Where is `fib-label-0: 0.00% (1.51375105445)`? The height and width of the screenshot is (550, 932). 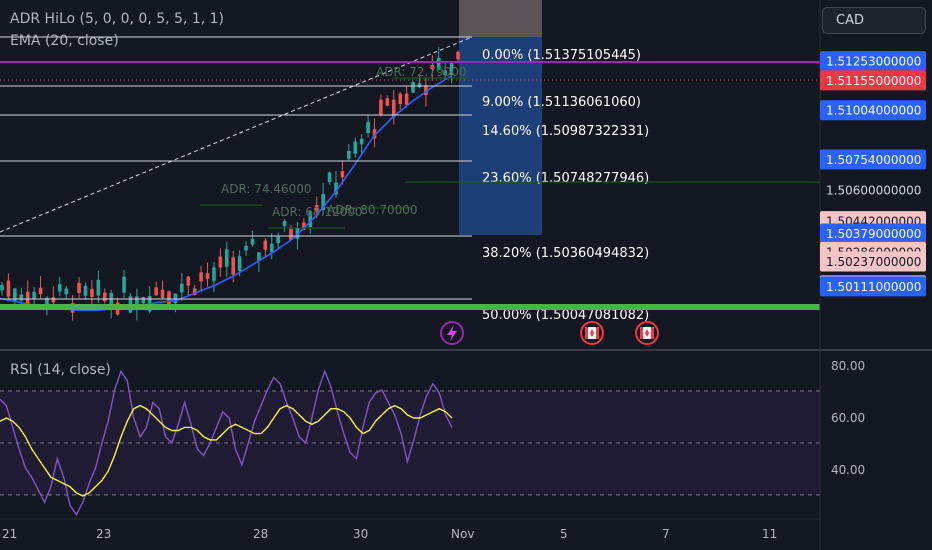
fib-label-0: 0.00% (1.51375105445) is located at coordinates (561, 55).